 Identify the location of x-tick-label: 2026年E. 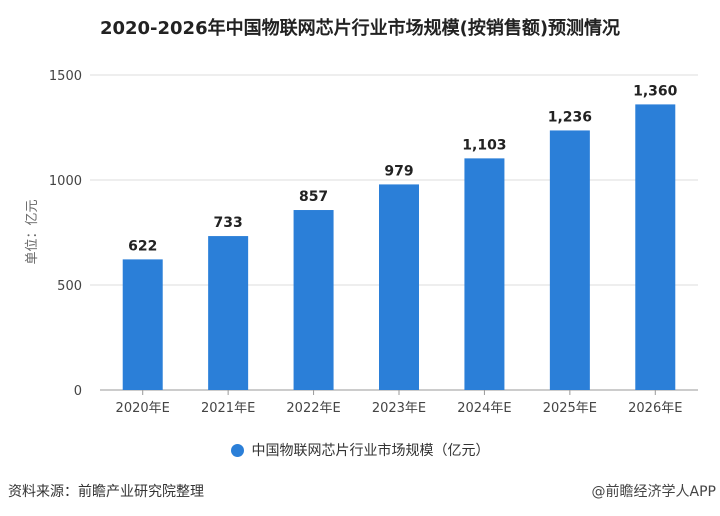
(655, 408).